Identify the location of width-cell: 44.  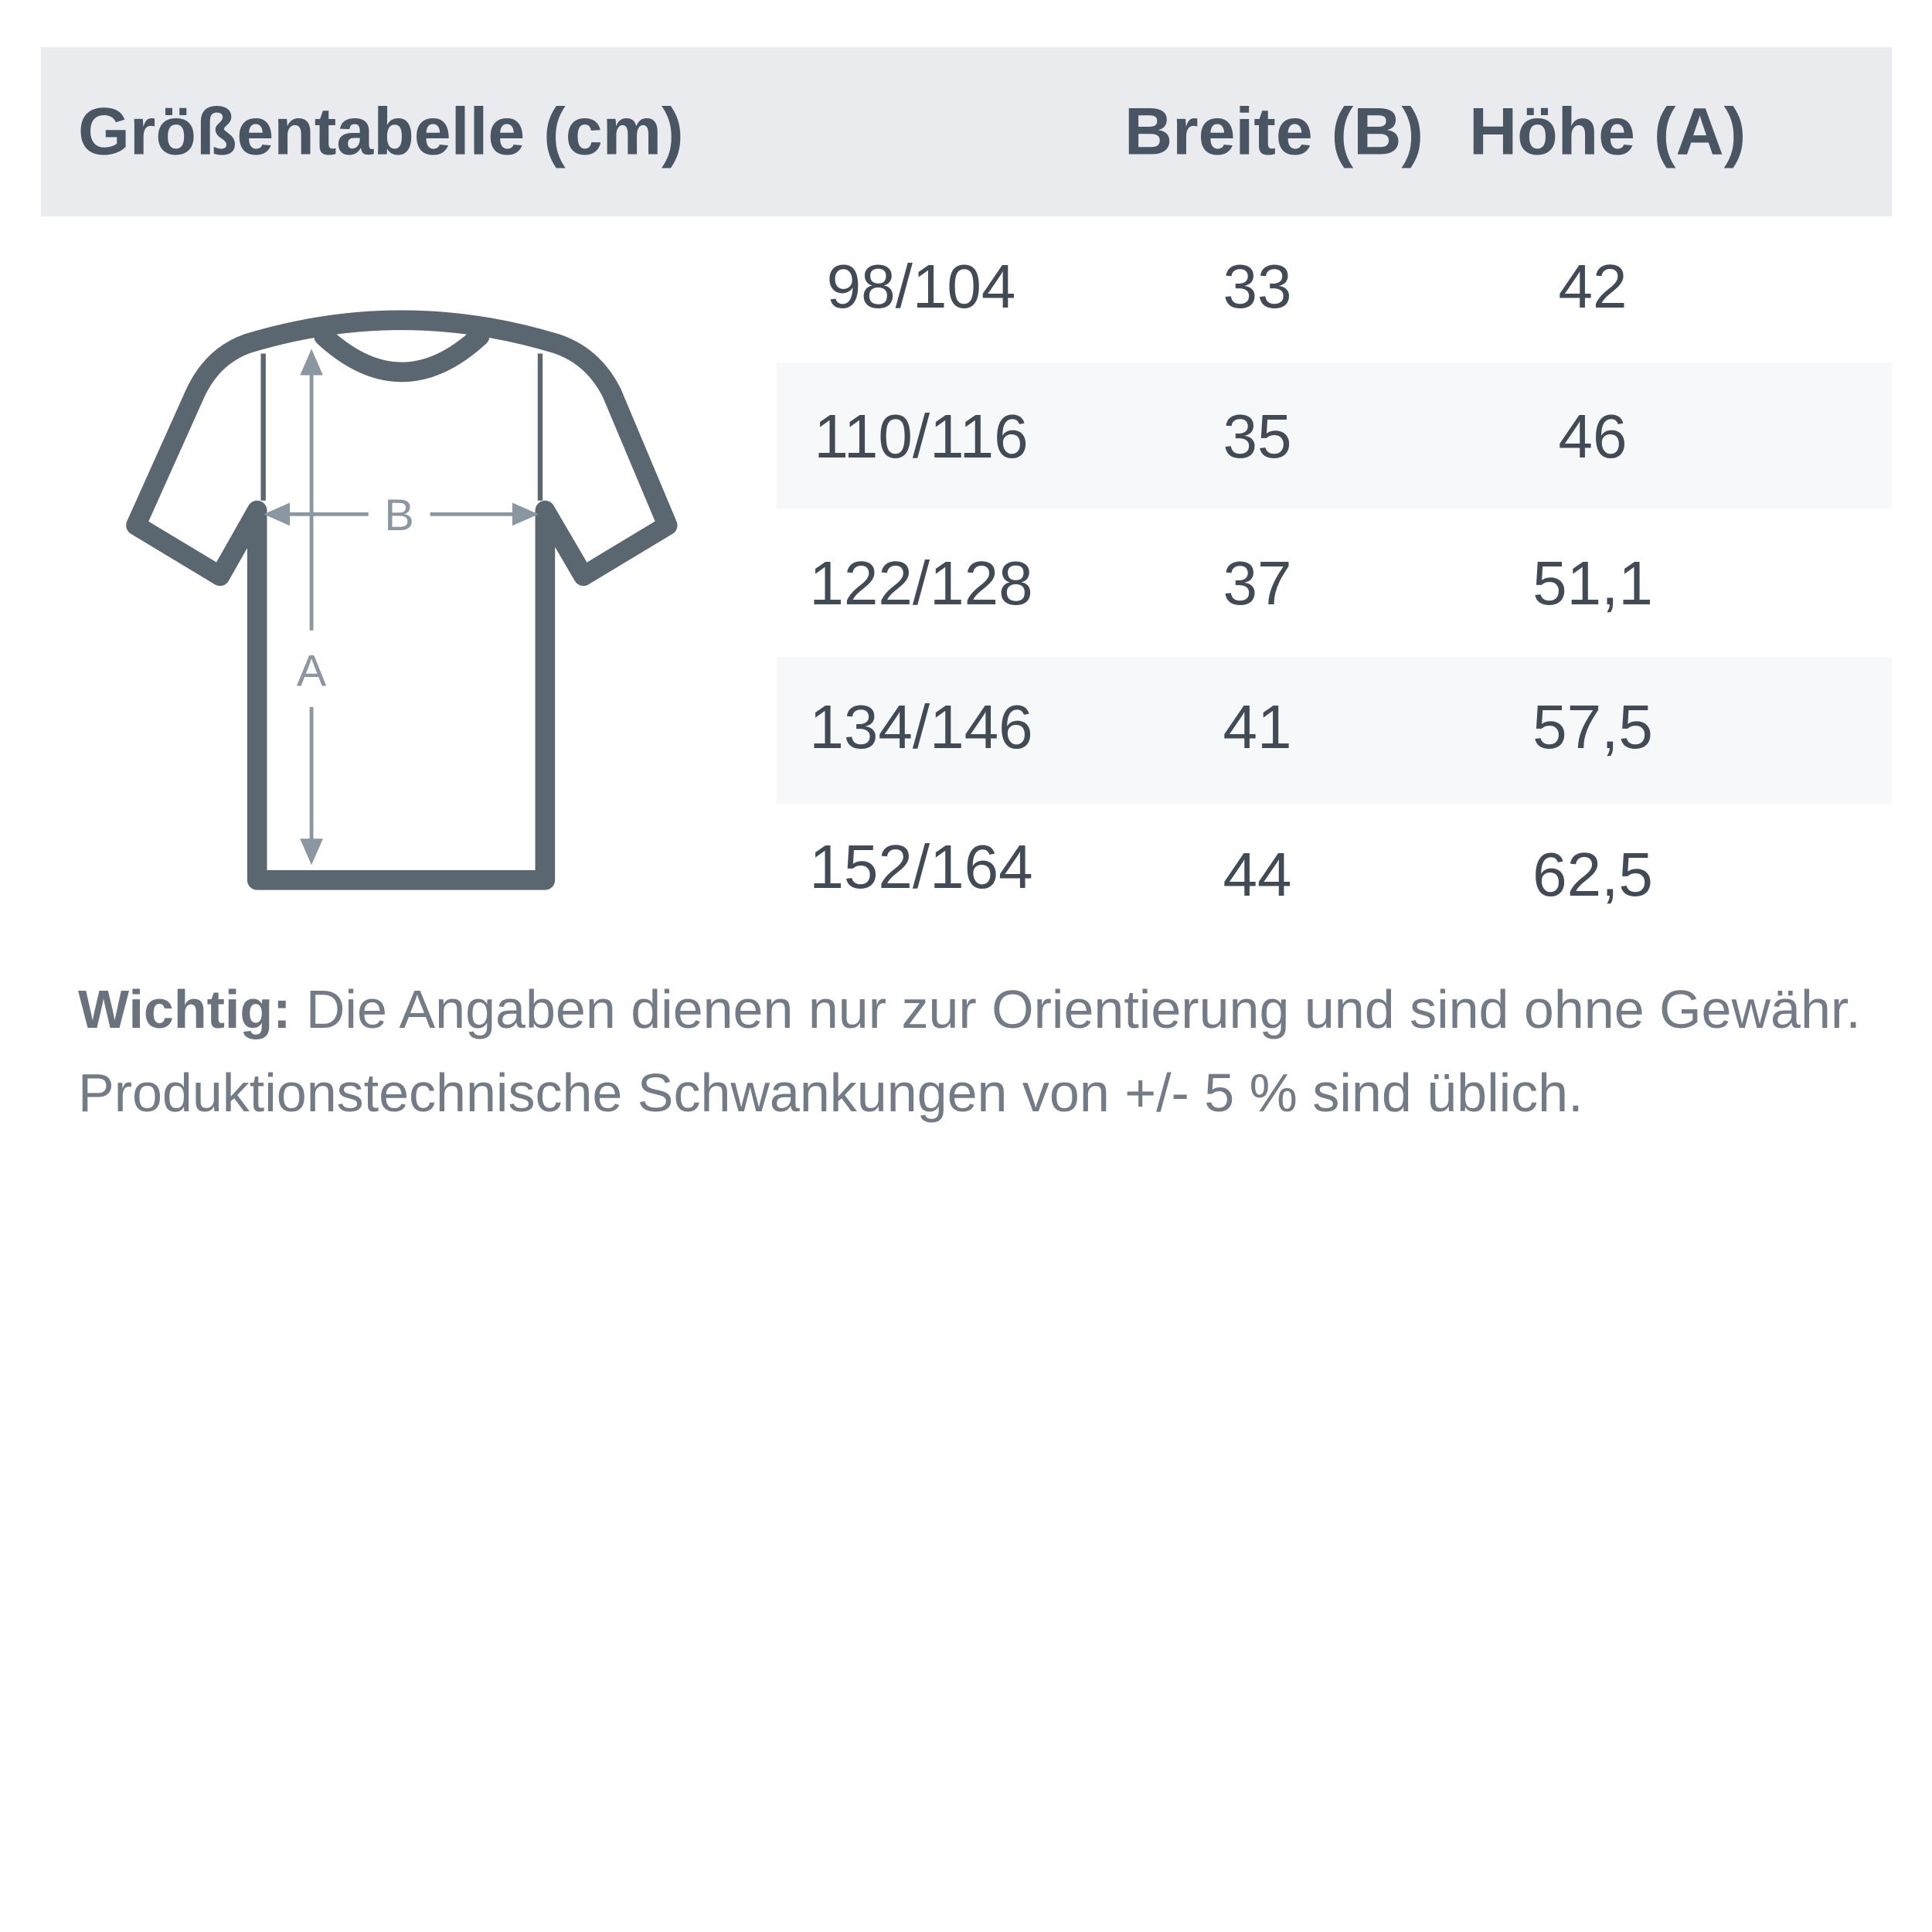
(1257, 875).